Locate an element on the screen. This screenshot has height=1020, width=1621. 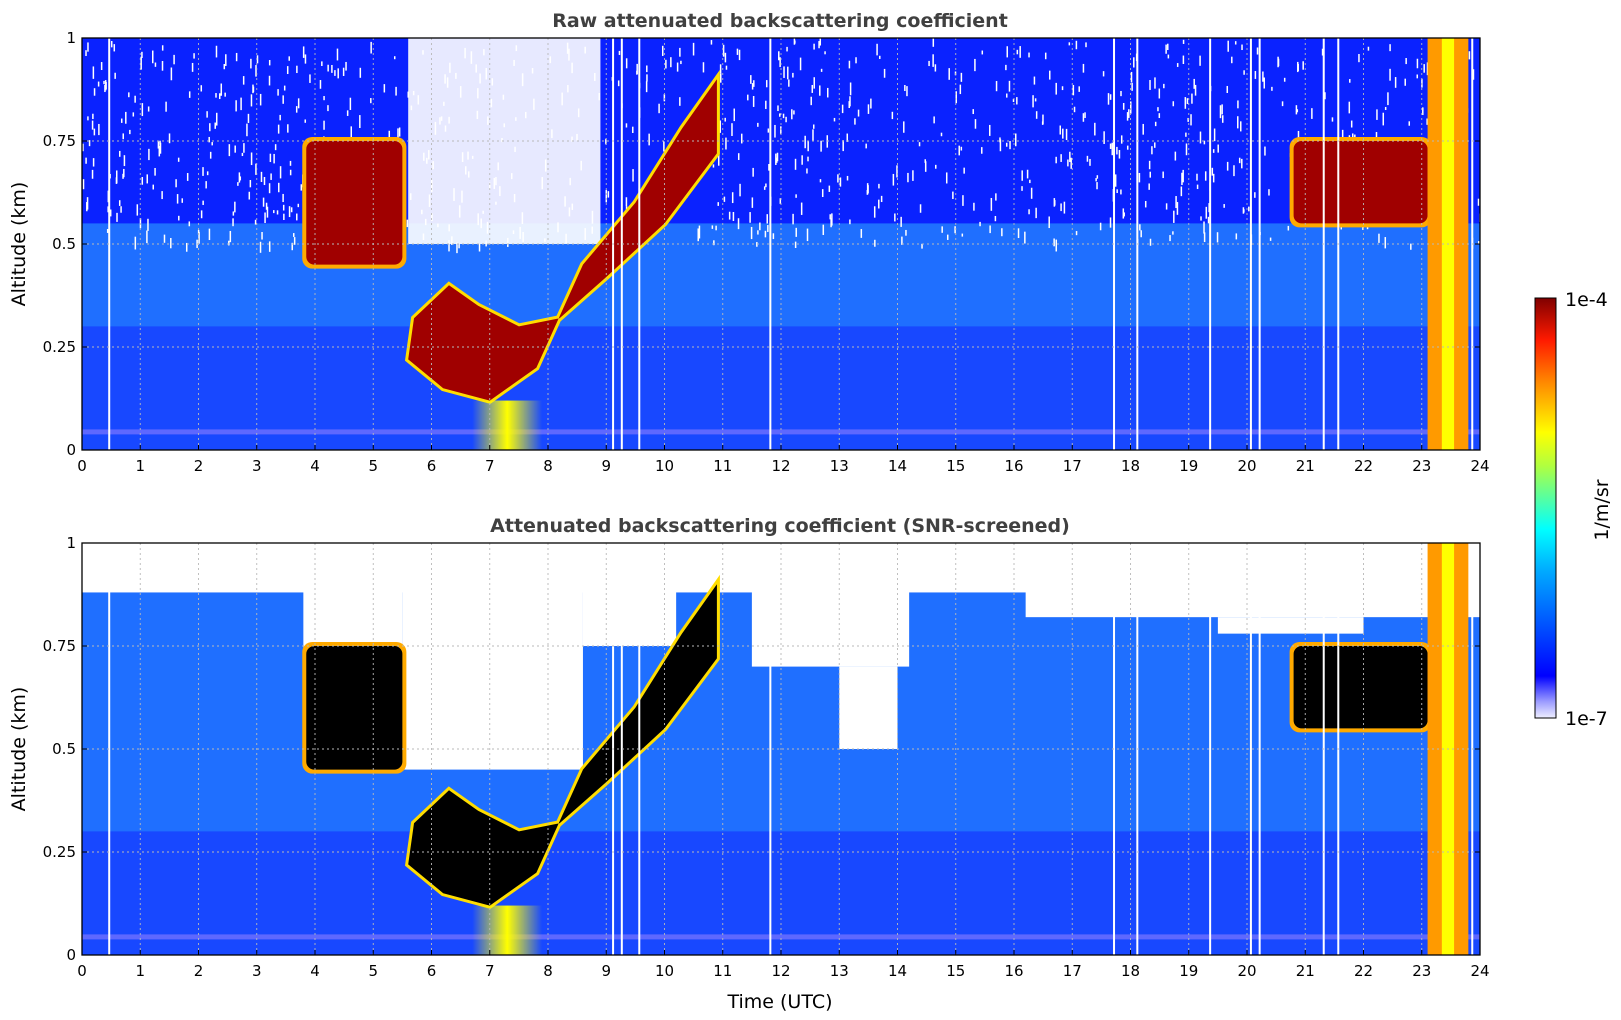
x-tick-label: 21 is located at coordinates (1305, 971).